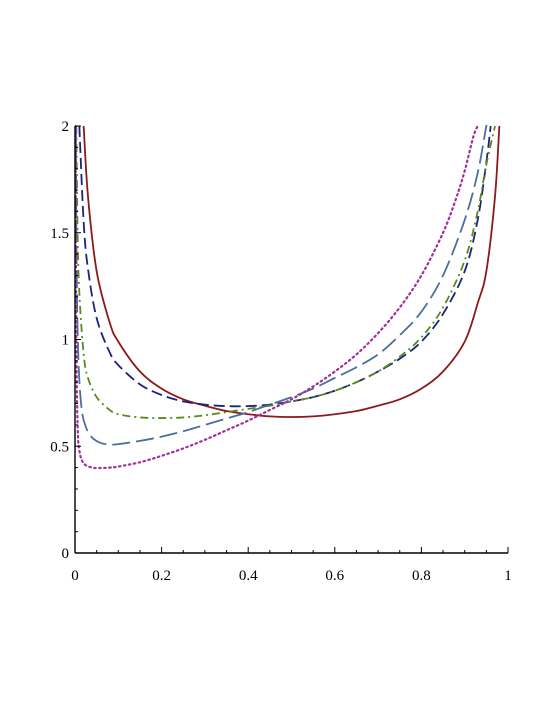  I want to click on y-tick-label: 2, so click(66, 127).